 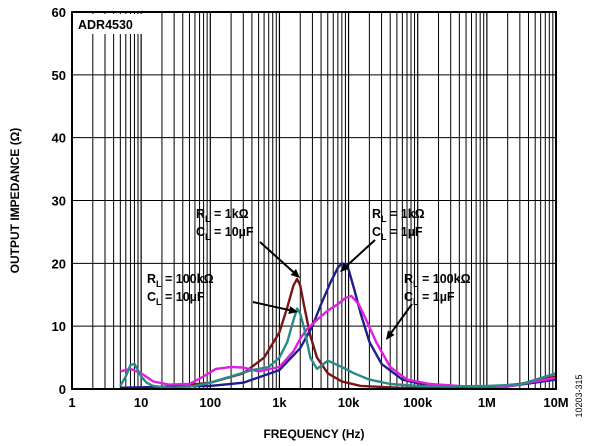 What do you see at coordinates (349, 402) in the screenshot?
I see `x-tick-label: 10k` at bounding box center [349, 402].